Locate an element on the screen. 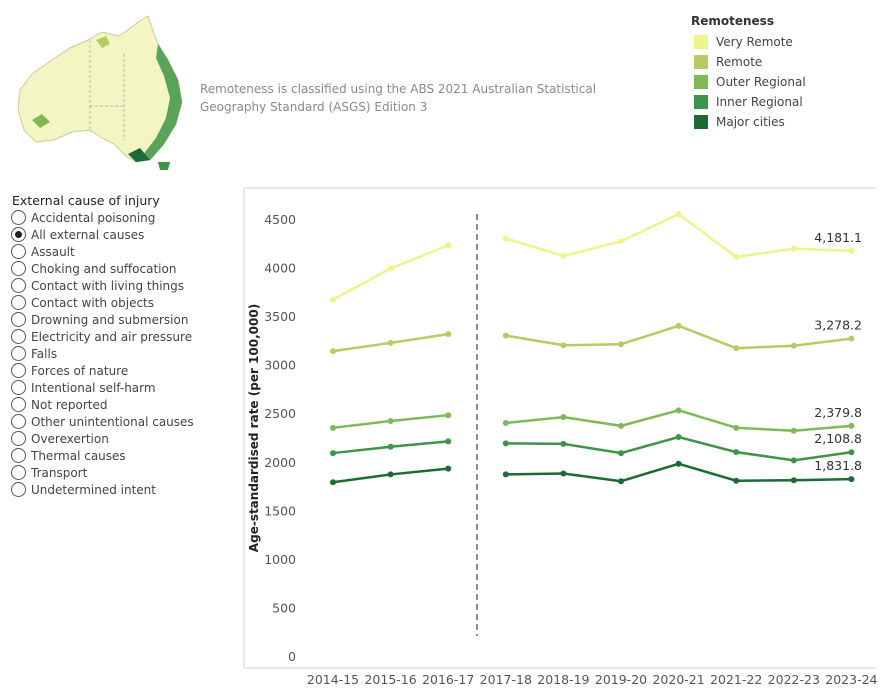  x-tick-label: 2023-24 is located at coordinates (851, 679).